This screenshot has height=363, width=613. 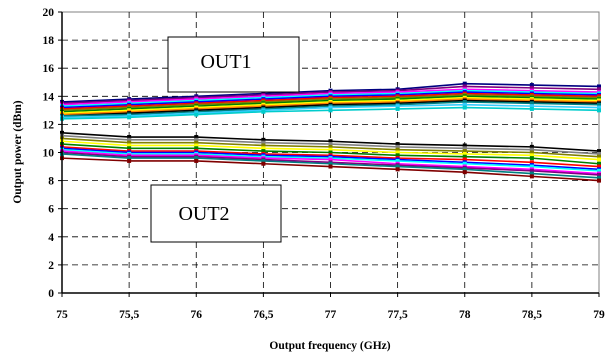 I want to click on x-tick-label: 76, so click(x=197, y=315).